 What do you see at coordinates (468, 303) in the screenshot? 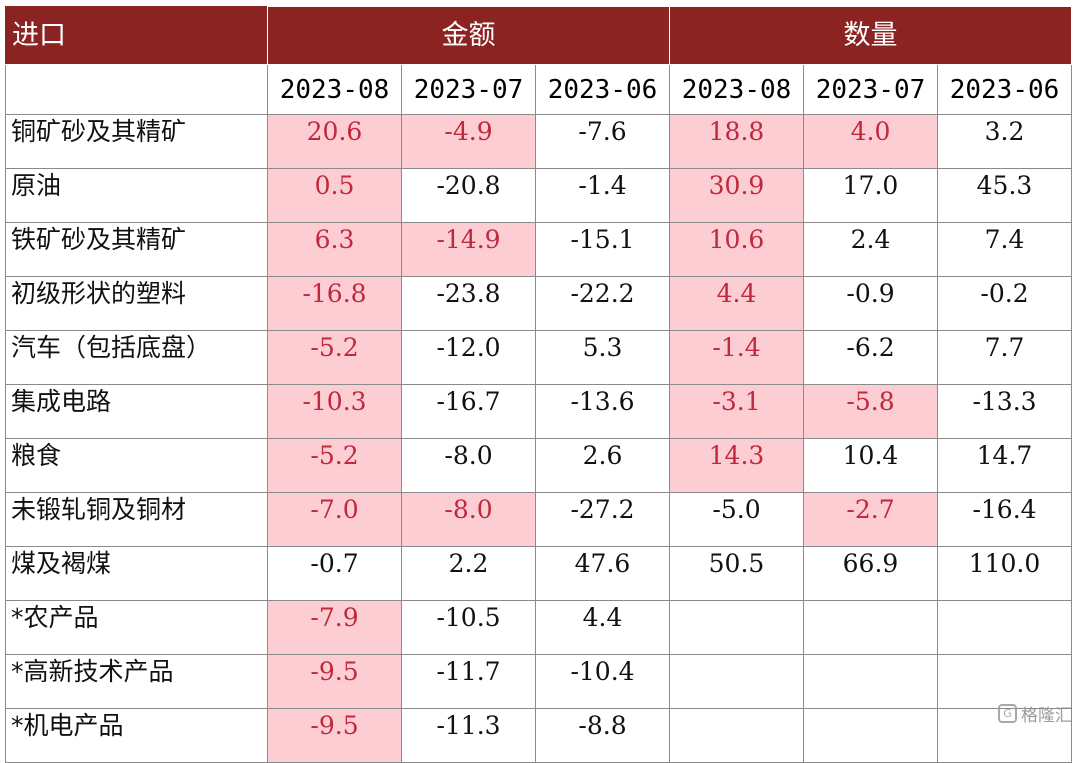
I see `value-cell: -23.8` at bounding box center [468, 303].